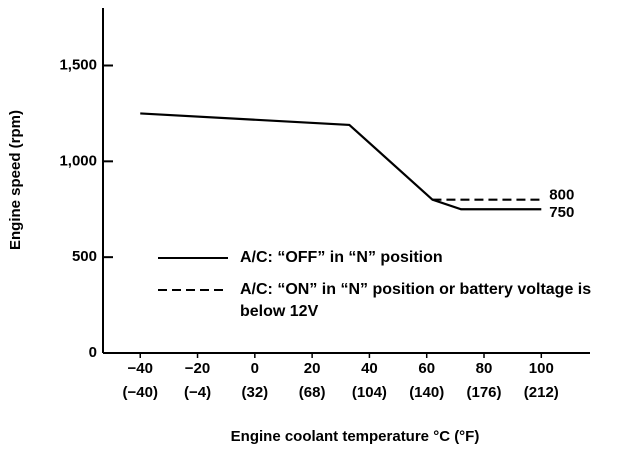  What do you see at coordinates (341, 257) in the screenshot?
I see `legend-label: A/C: “OFF” in “N” position` at bounding box center [341, 257].